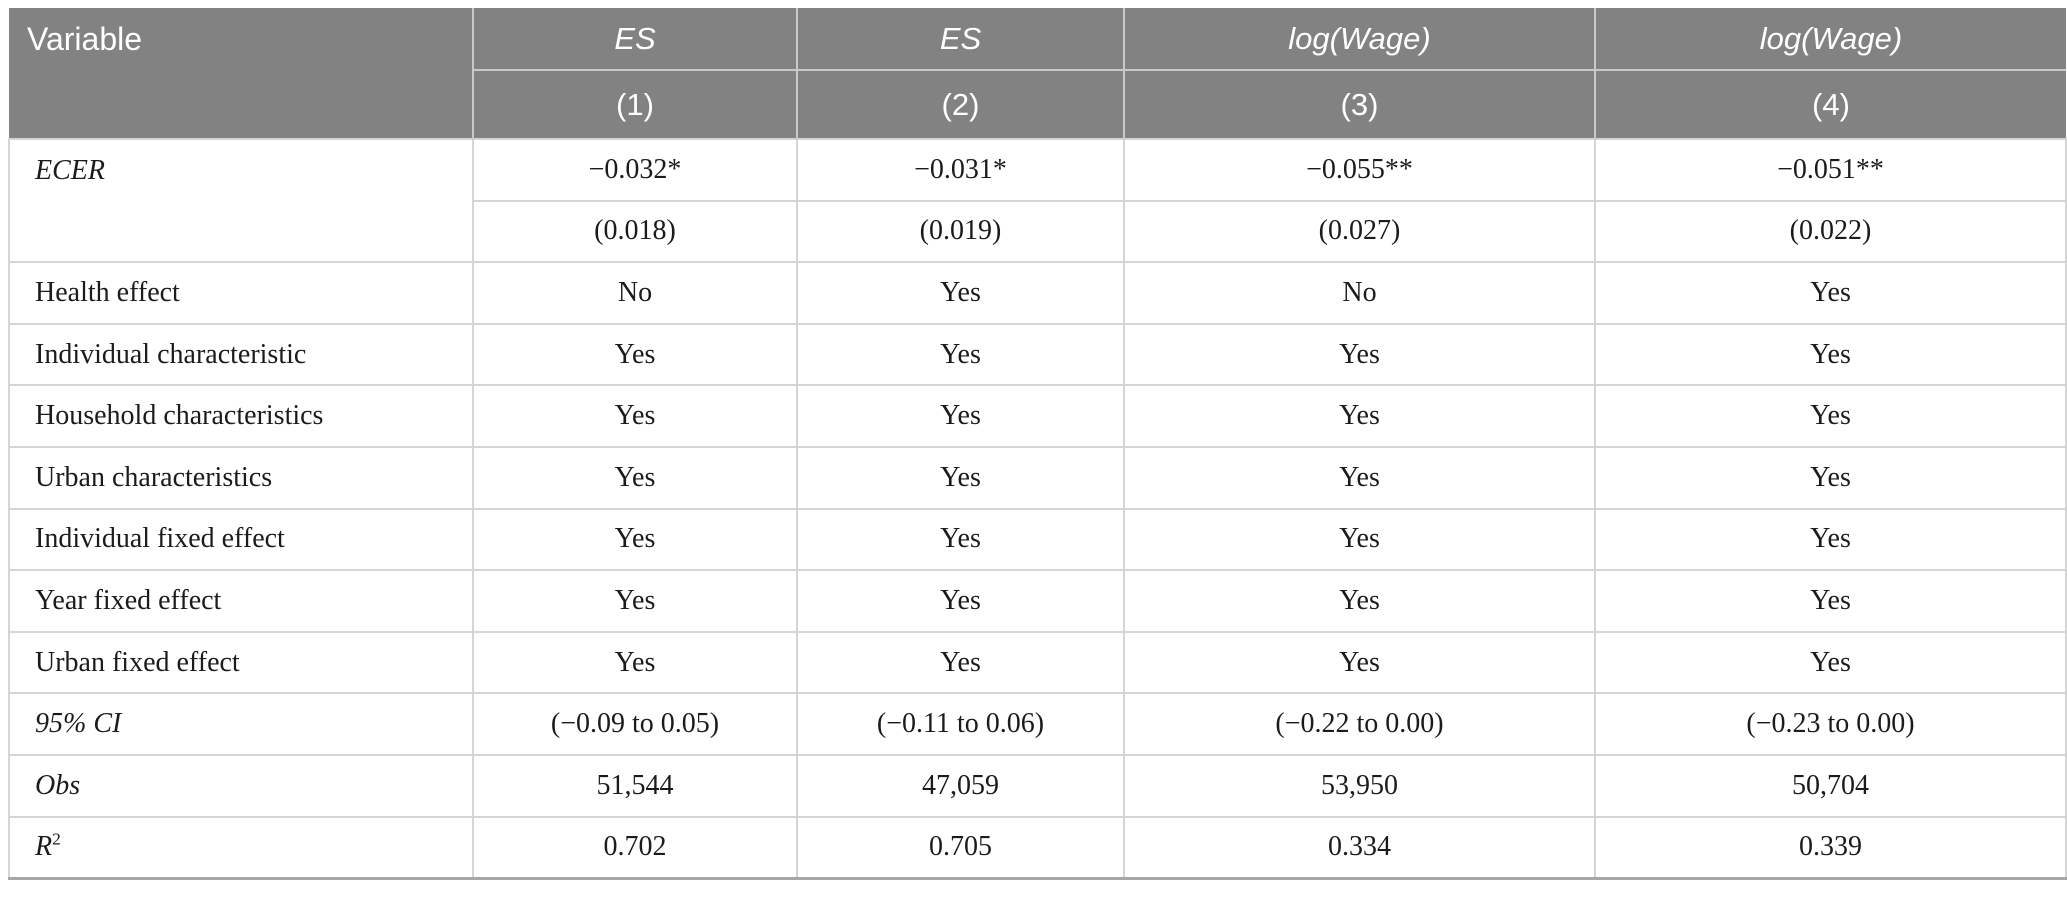 This screenshot has width=2067, height=897. Describe the element at coordinates (635, 785) in the screenshot. I see `table-cell: 51,544` at that location.